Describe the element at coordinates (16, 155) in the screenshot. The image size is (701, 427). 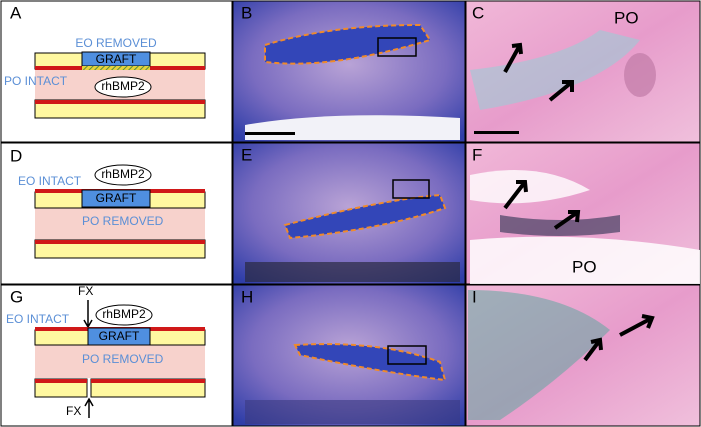
I see `panel-label: D` at that location.